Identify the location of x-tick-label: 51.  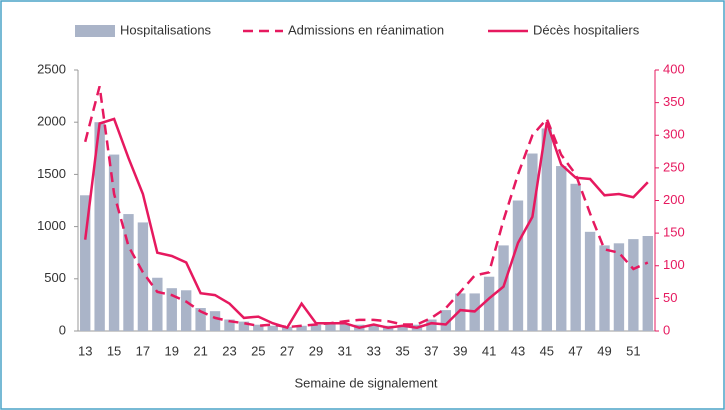
(633, 350).